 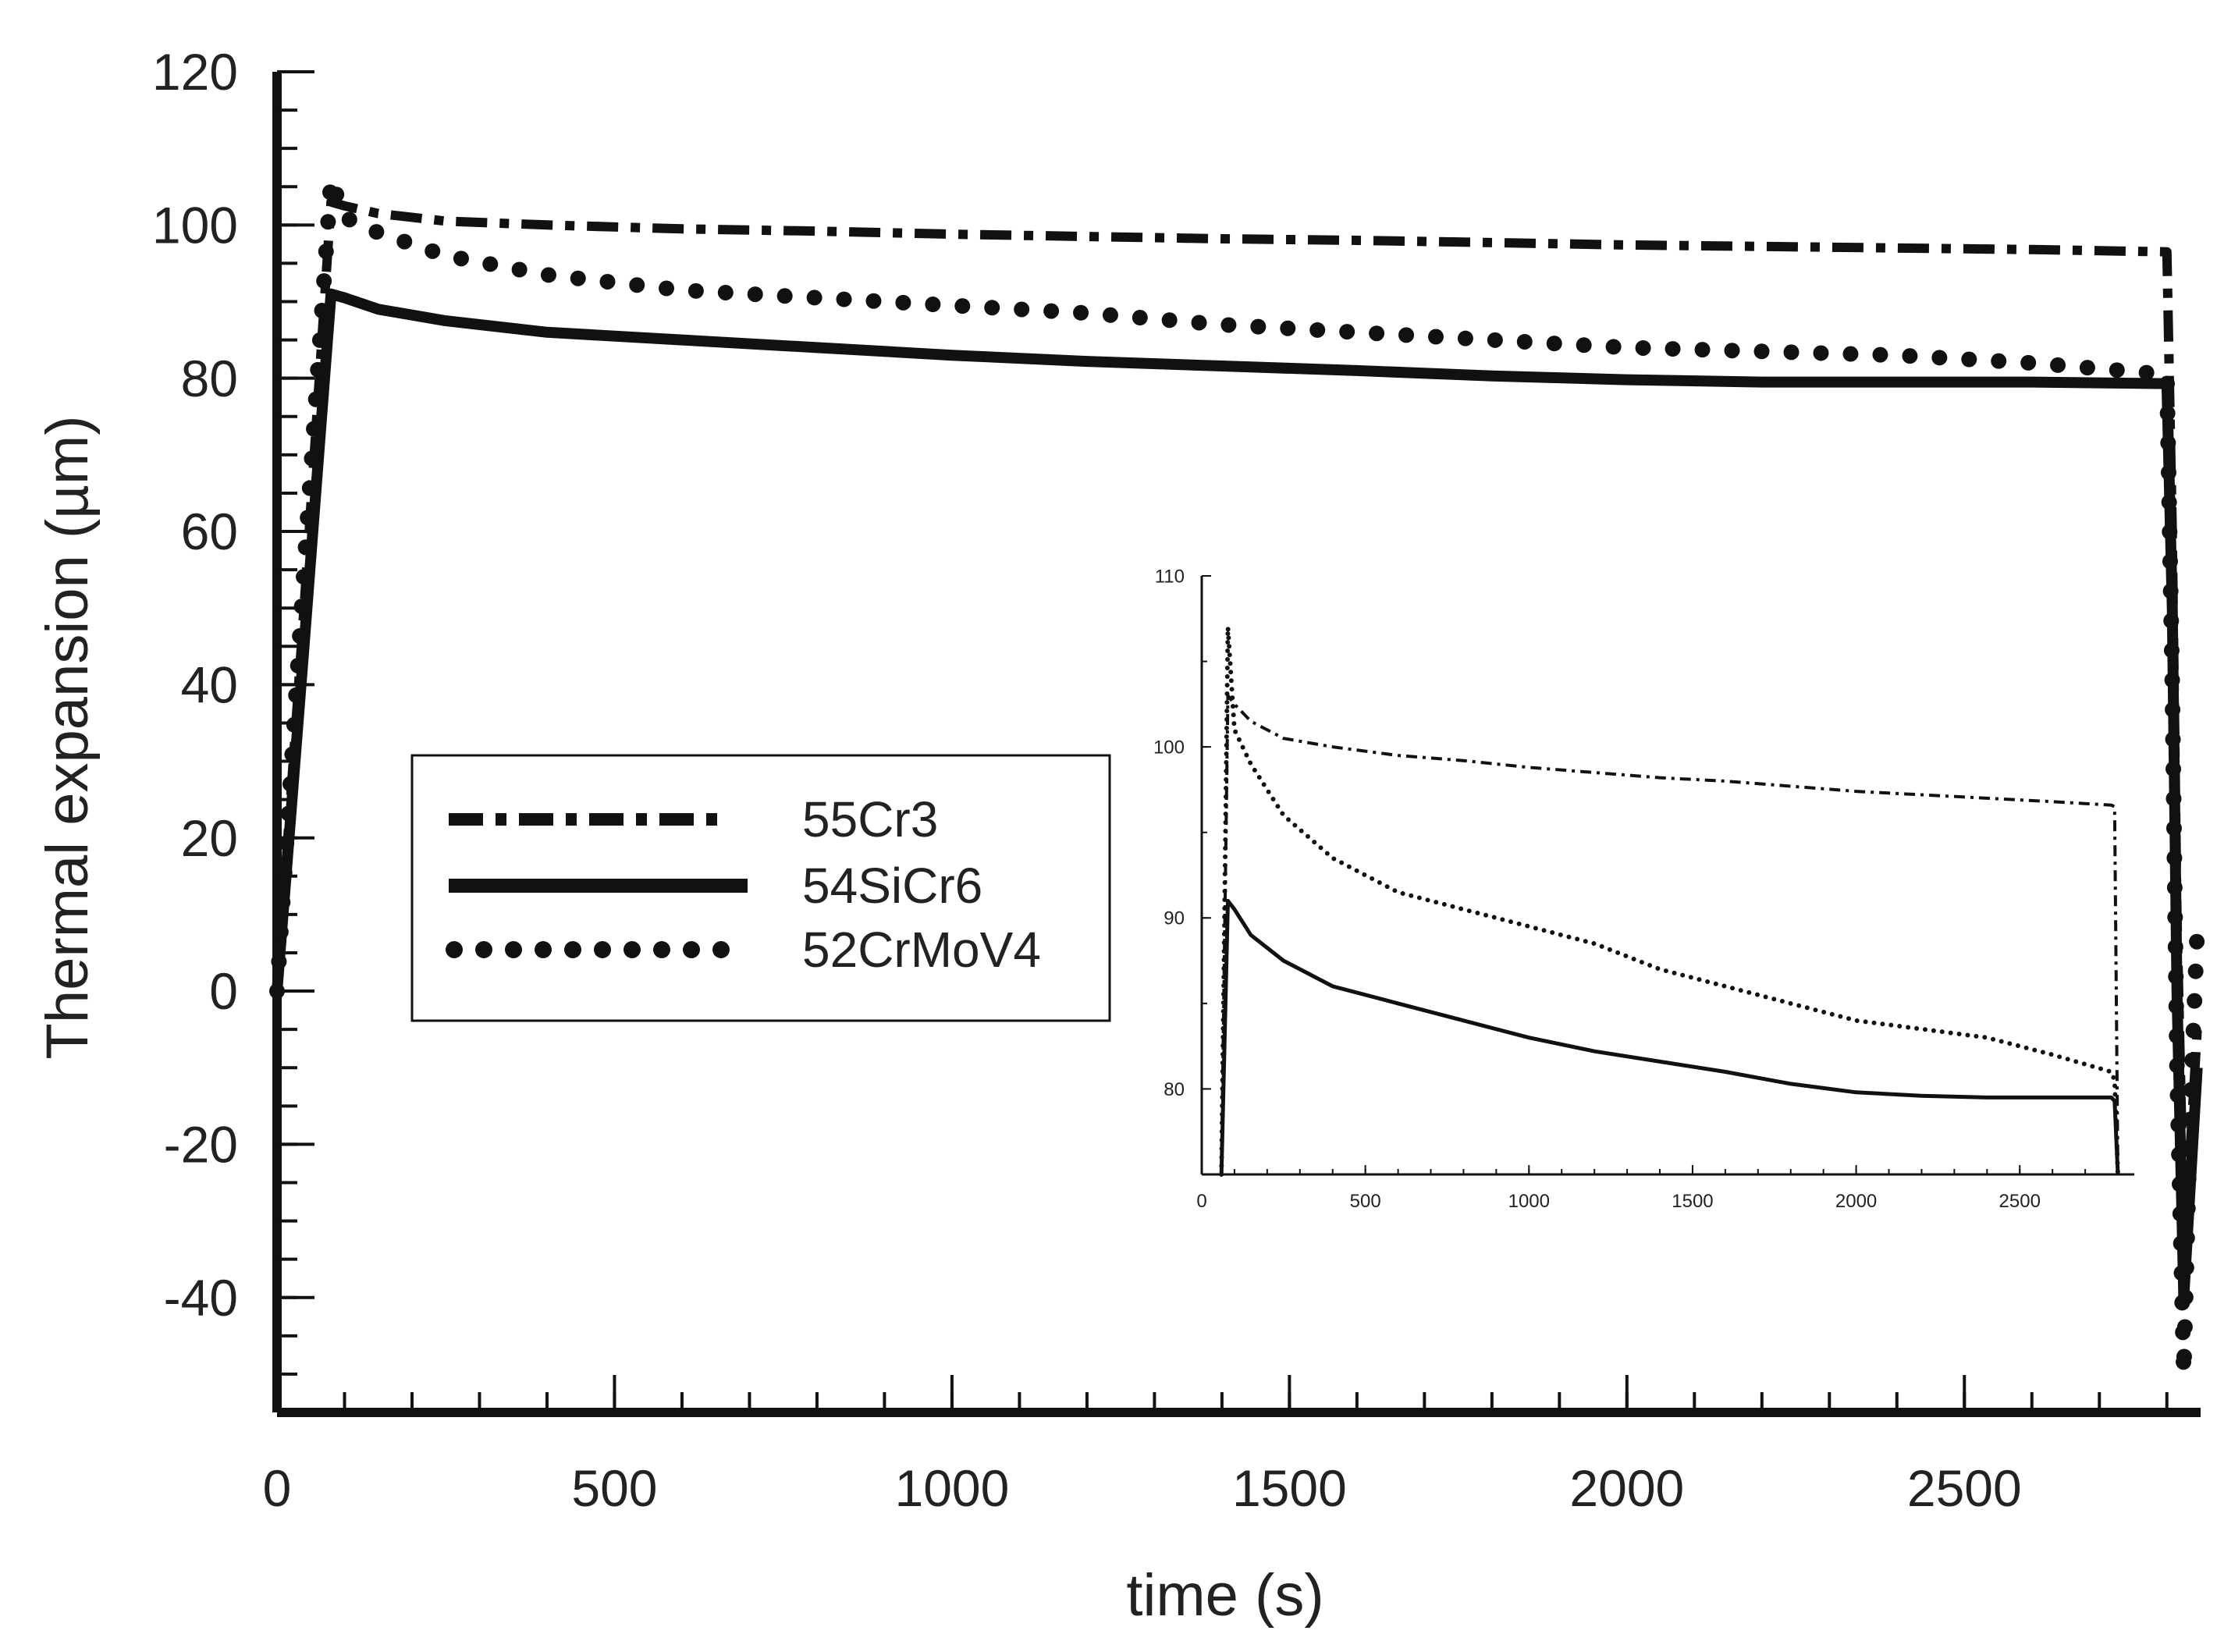 What do you see at coordinates (277, 1488) in the screenshot?
I see `main-x-tick-label: 0` at bounding box center [277, 1488].